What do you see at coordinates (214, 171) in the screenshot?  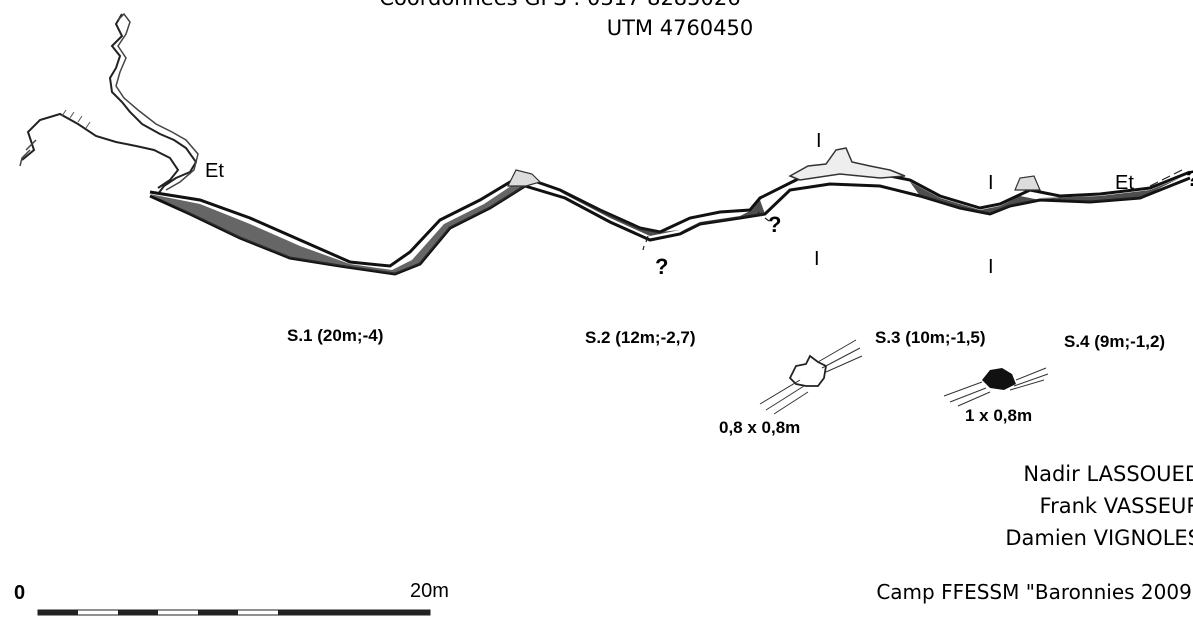 I see `entrance-label-left: Et` at bounding box center [214, 171].